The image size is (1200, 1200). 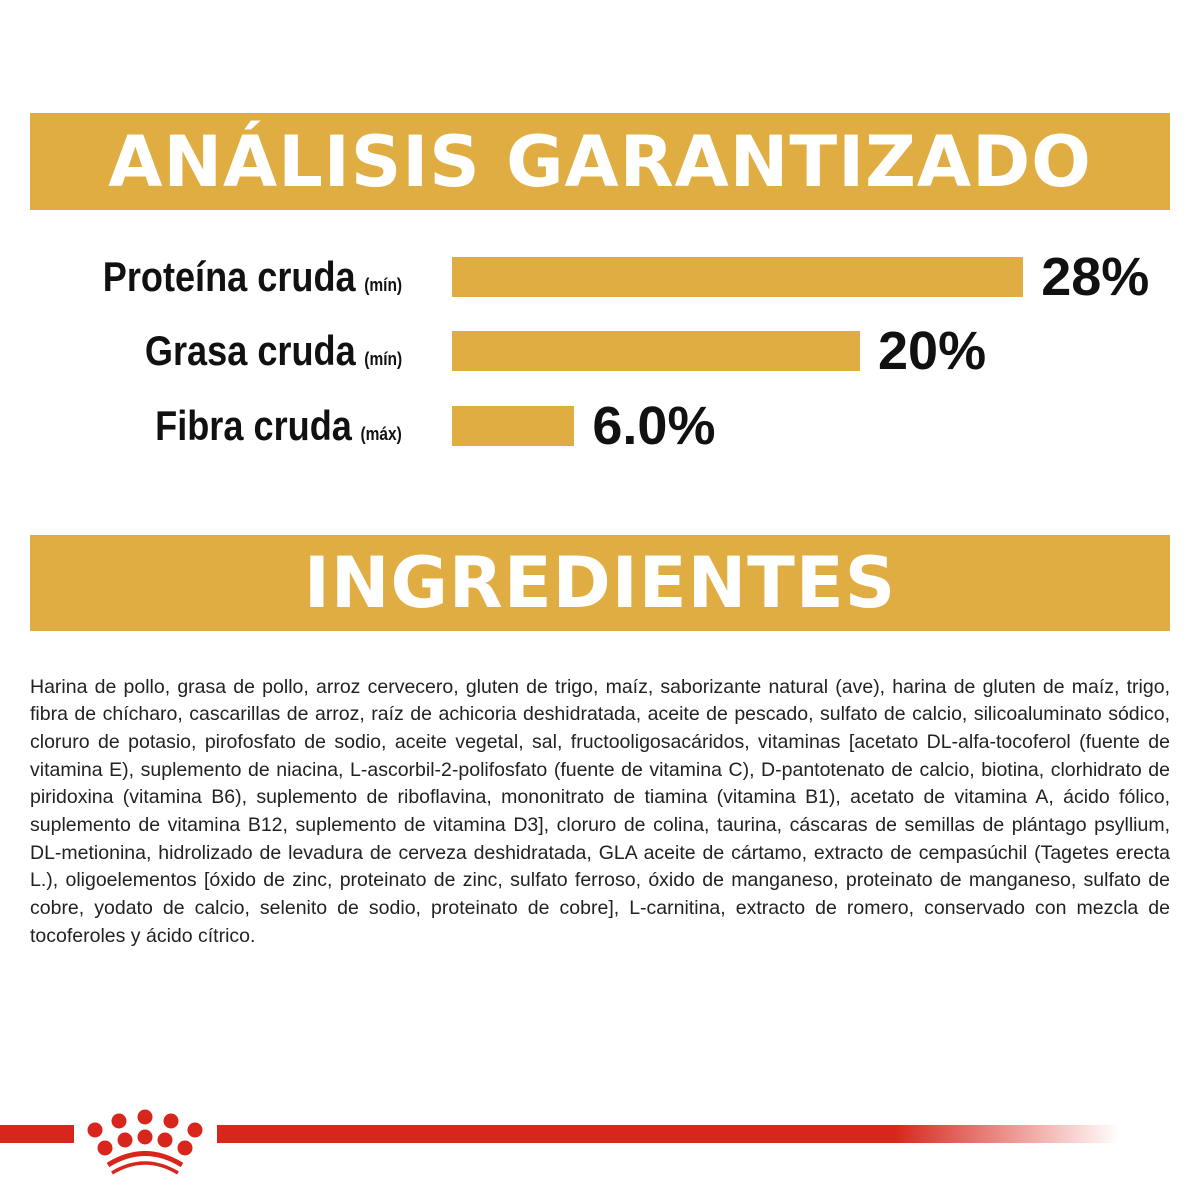 What do you see at coordinates (381, 434) in the screenshot?
I see `nutrient-qualifier: (máx)` at bounding box center [381, 434].